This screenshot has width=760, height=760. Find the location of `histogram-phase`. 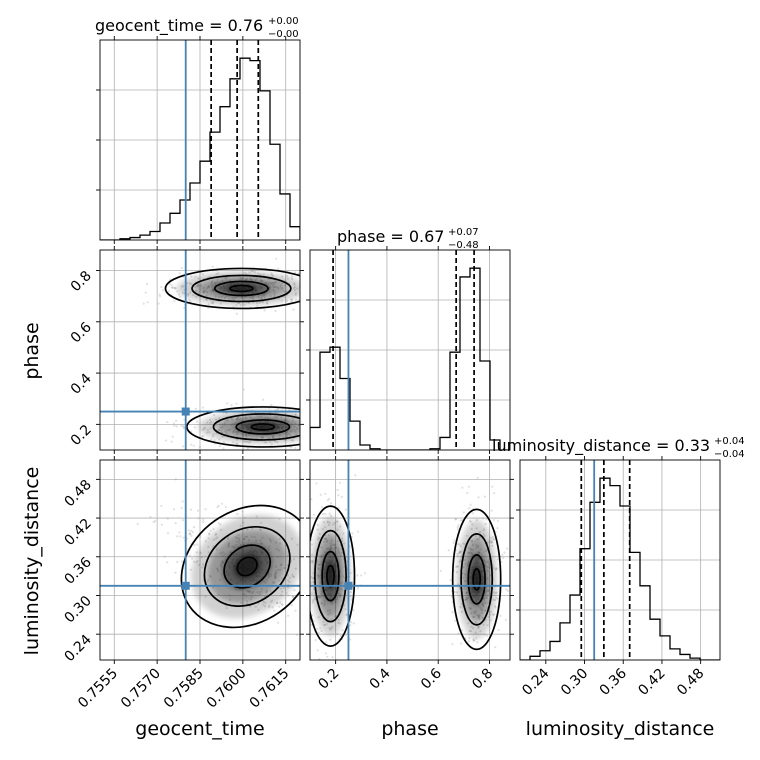

histogram-phase is located at coordinates (410, 358).